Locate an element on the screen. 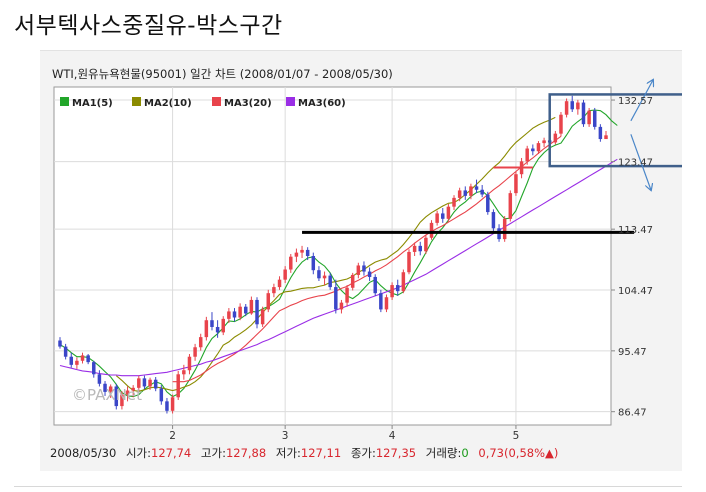  footer-date: 2008/05/30 is located at coordinates (83, 453).